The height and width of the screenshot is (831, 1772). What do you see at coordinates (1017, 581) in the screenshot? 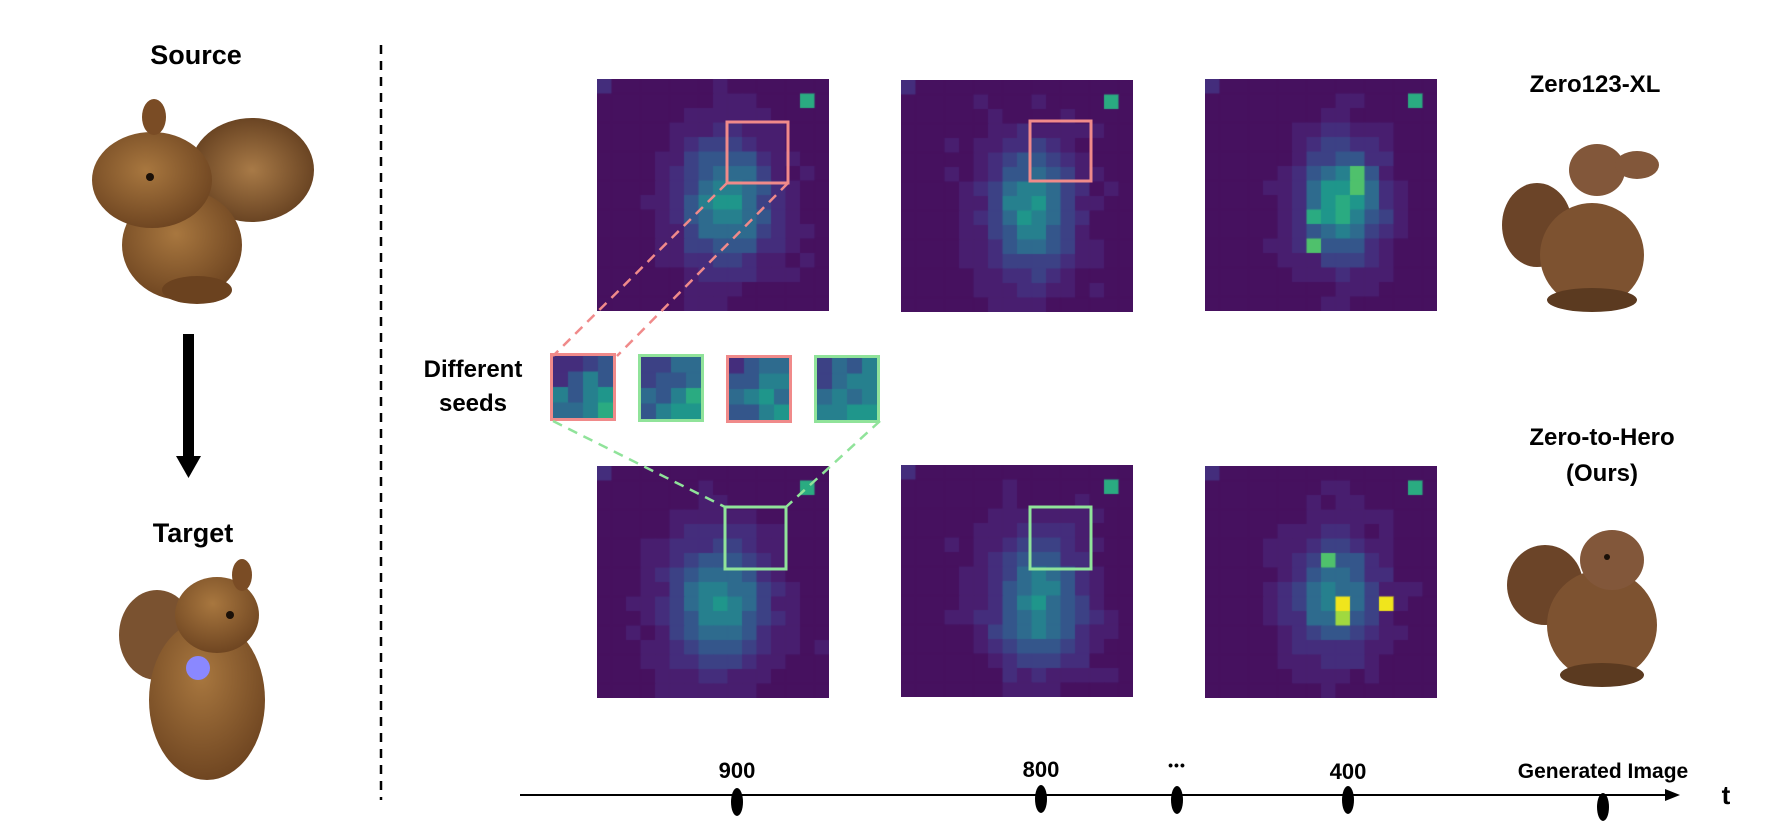
I see `heatmap-ours-t800` at bounding box center [1017, 581].